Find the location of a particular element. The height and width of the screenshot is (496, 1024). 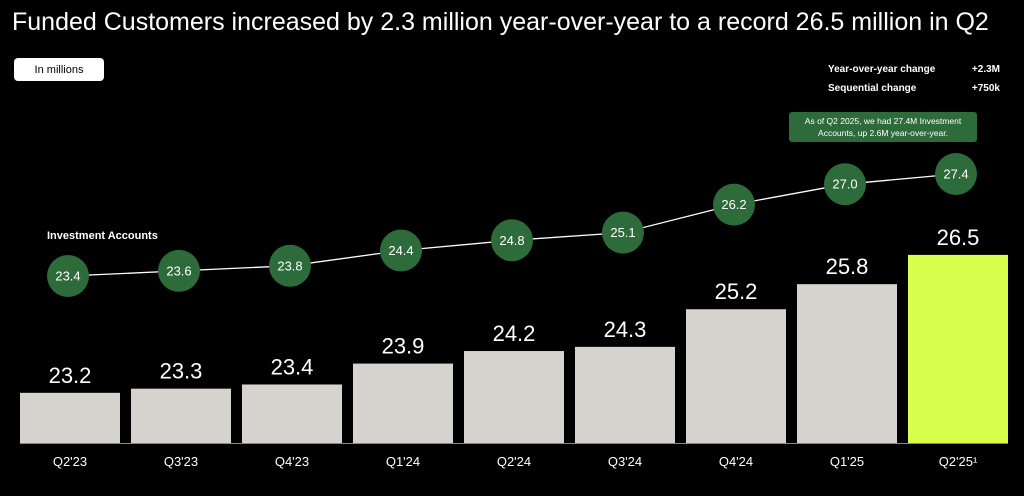

x-tick-label-3: Q4'23 is located at coordinates (292, 461).